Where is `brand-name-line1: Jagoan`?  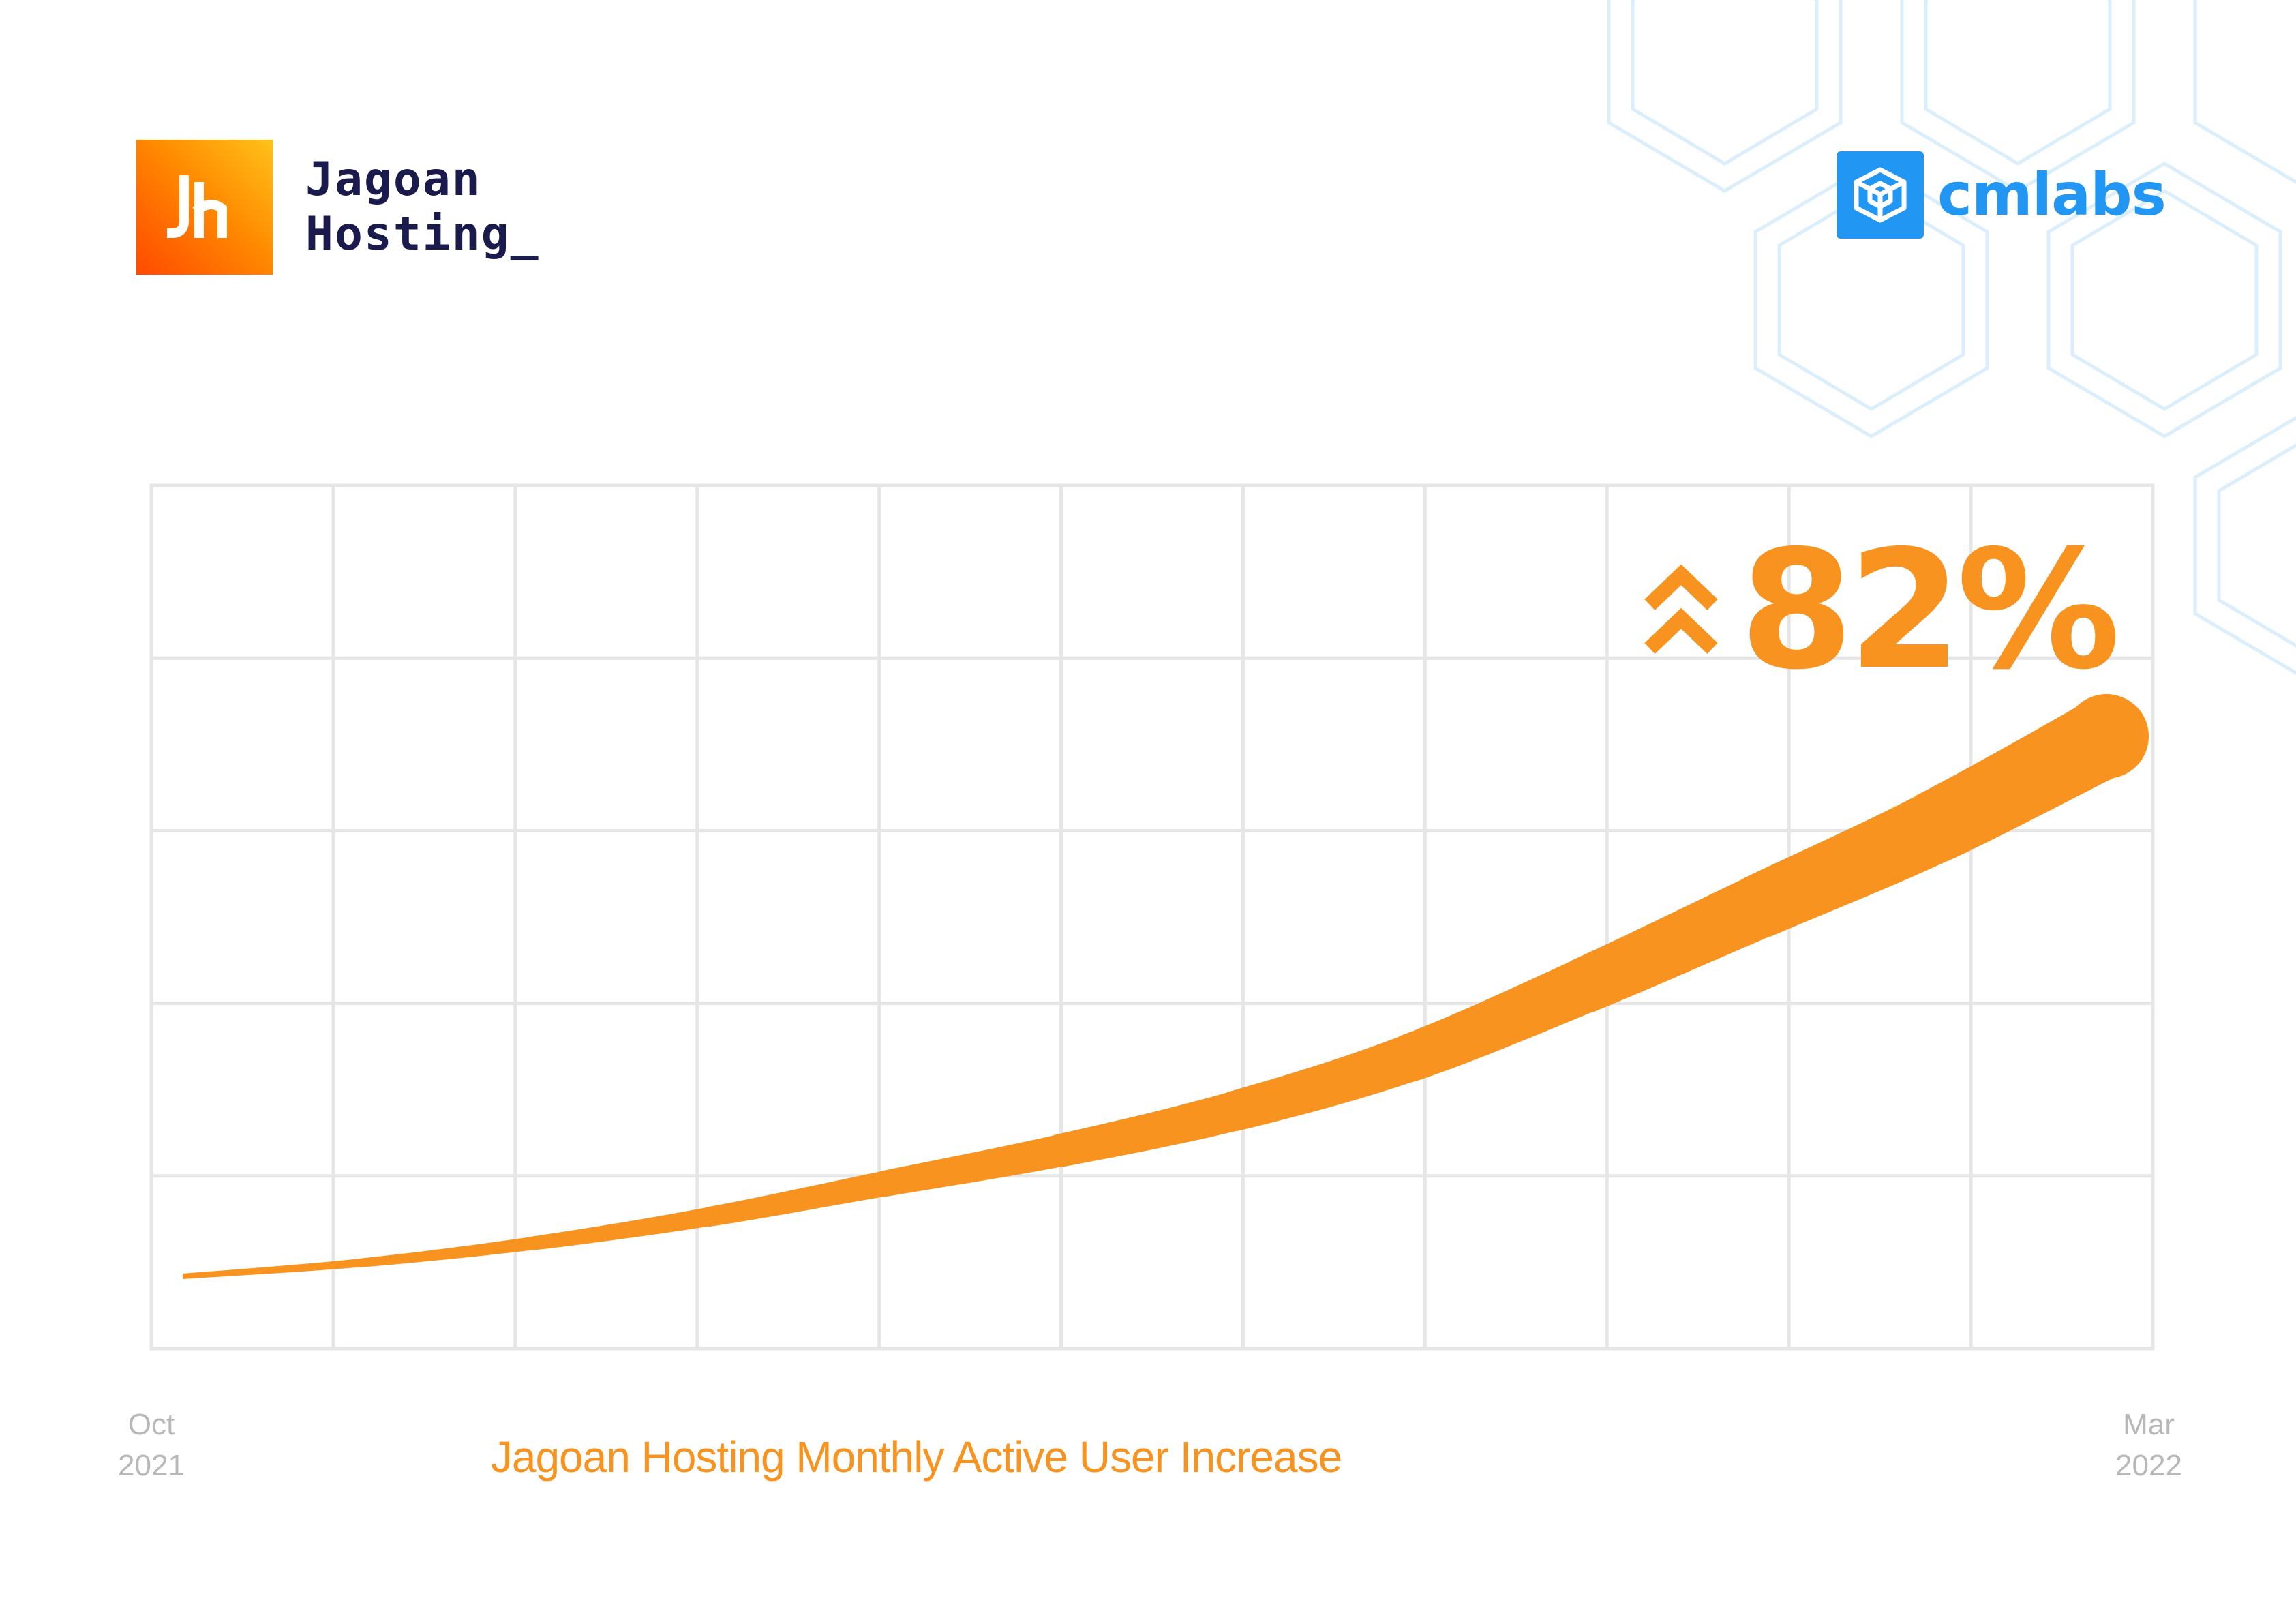 brand-name-line1: Jagoan is located at coordinates (393, 180).